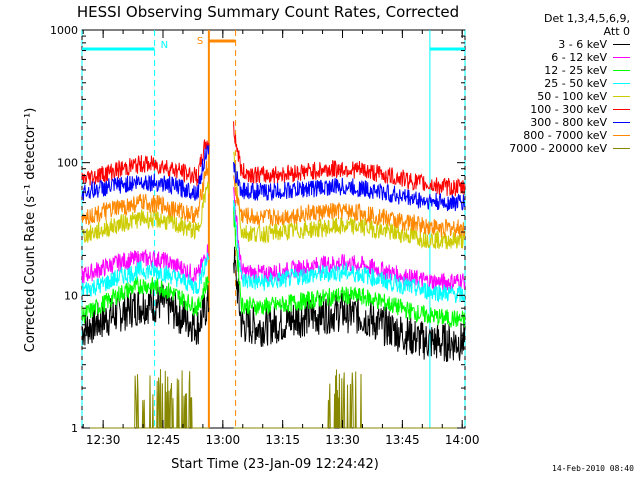 This screenshot has height=480, width=640. Describe the element at coordinates (565, 135) in the screenshot. I see `legend-entry-label: 800 - 7000 keV` at that location.